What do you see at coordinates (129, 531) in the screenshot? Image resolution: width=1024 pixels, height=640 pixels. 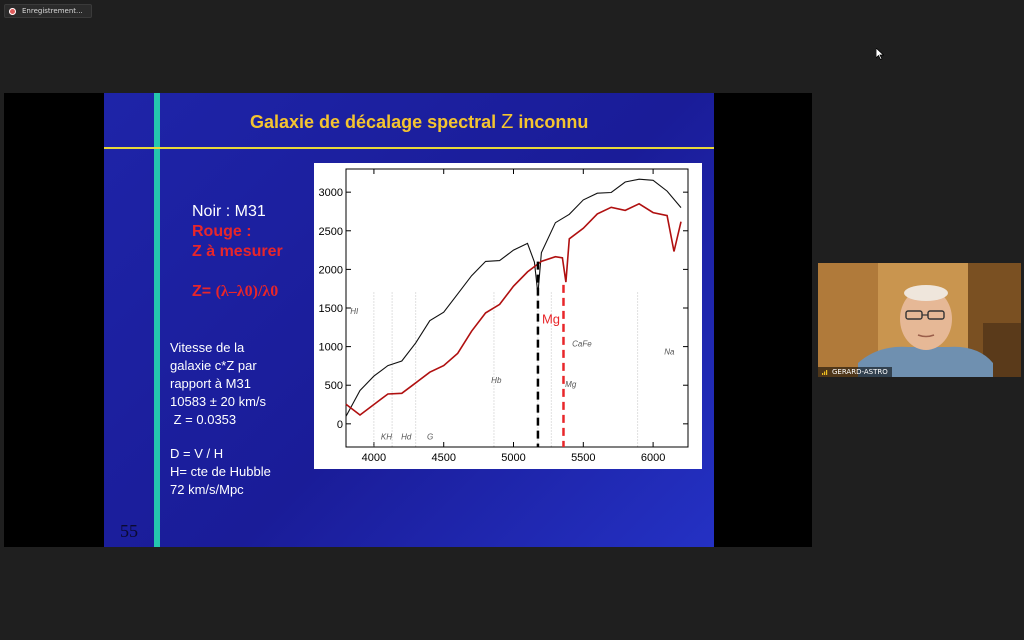 I see `slide-number: 55` at bounding box center [129, 531].